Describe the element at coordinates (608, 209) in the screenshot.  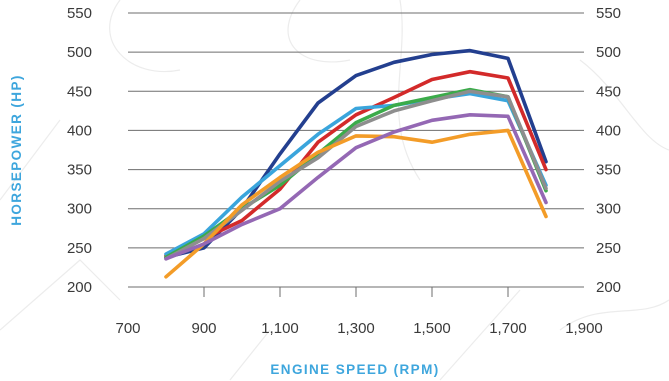
I see `y-tick-label-right: 300` at that location.